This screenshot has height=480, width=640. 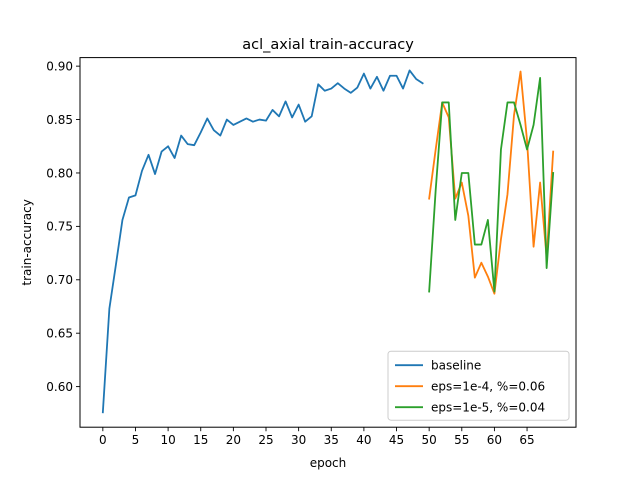 What do you see at coordinates (233, 440) in the screenshot?
I see `x-tick-label: 20` at bounding box center [233, 440].